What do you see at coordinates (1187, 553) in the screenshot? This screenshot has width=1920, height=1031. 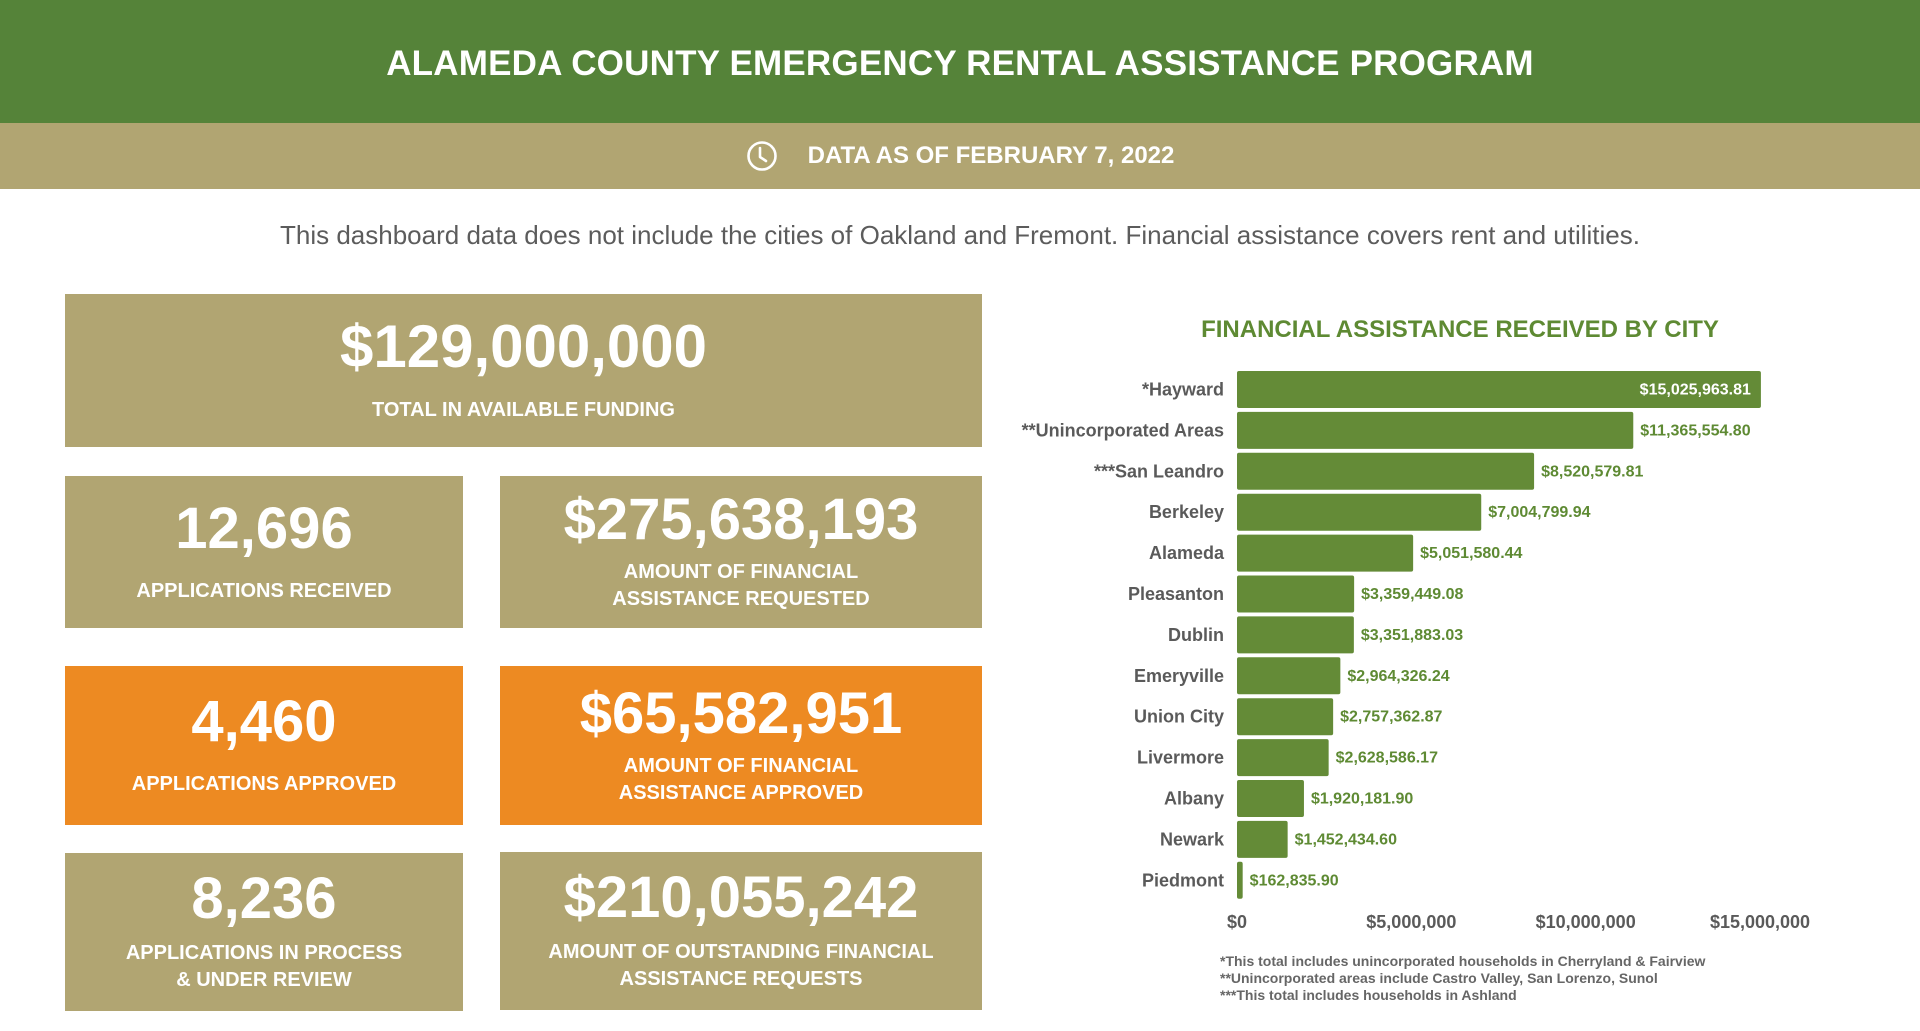 I see `category-label: Alameda` at bounding box center [1187, 553].